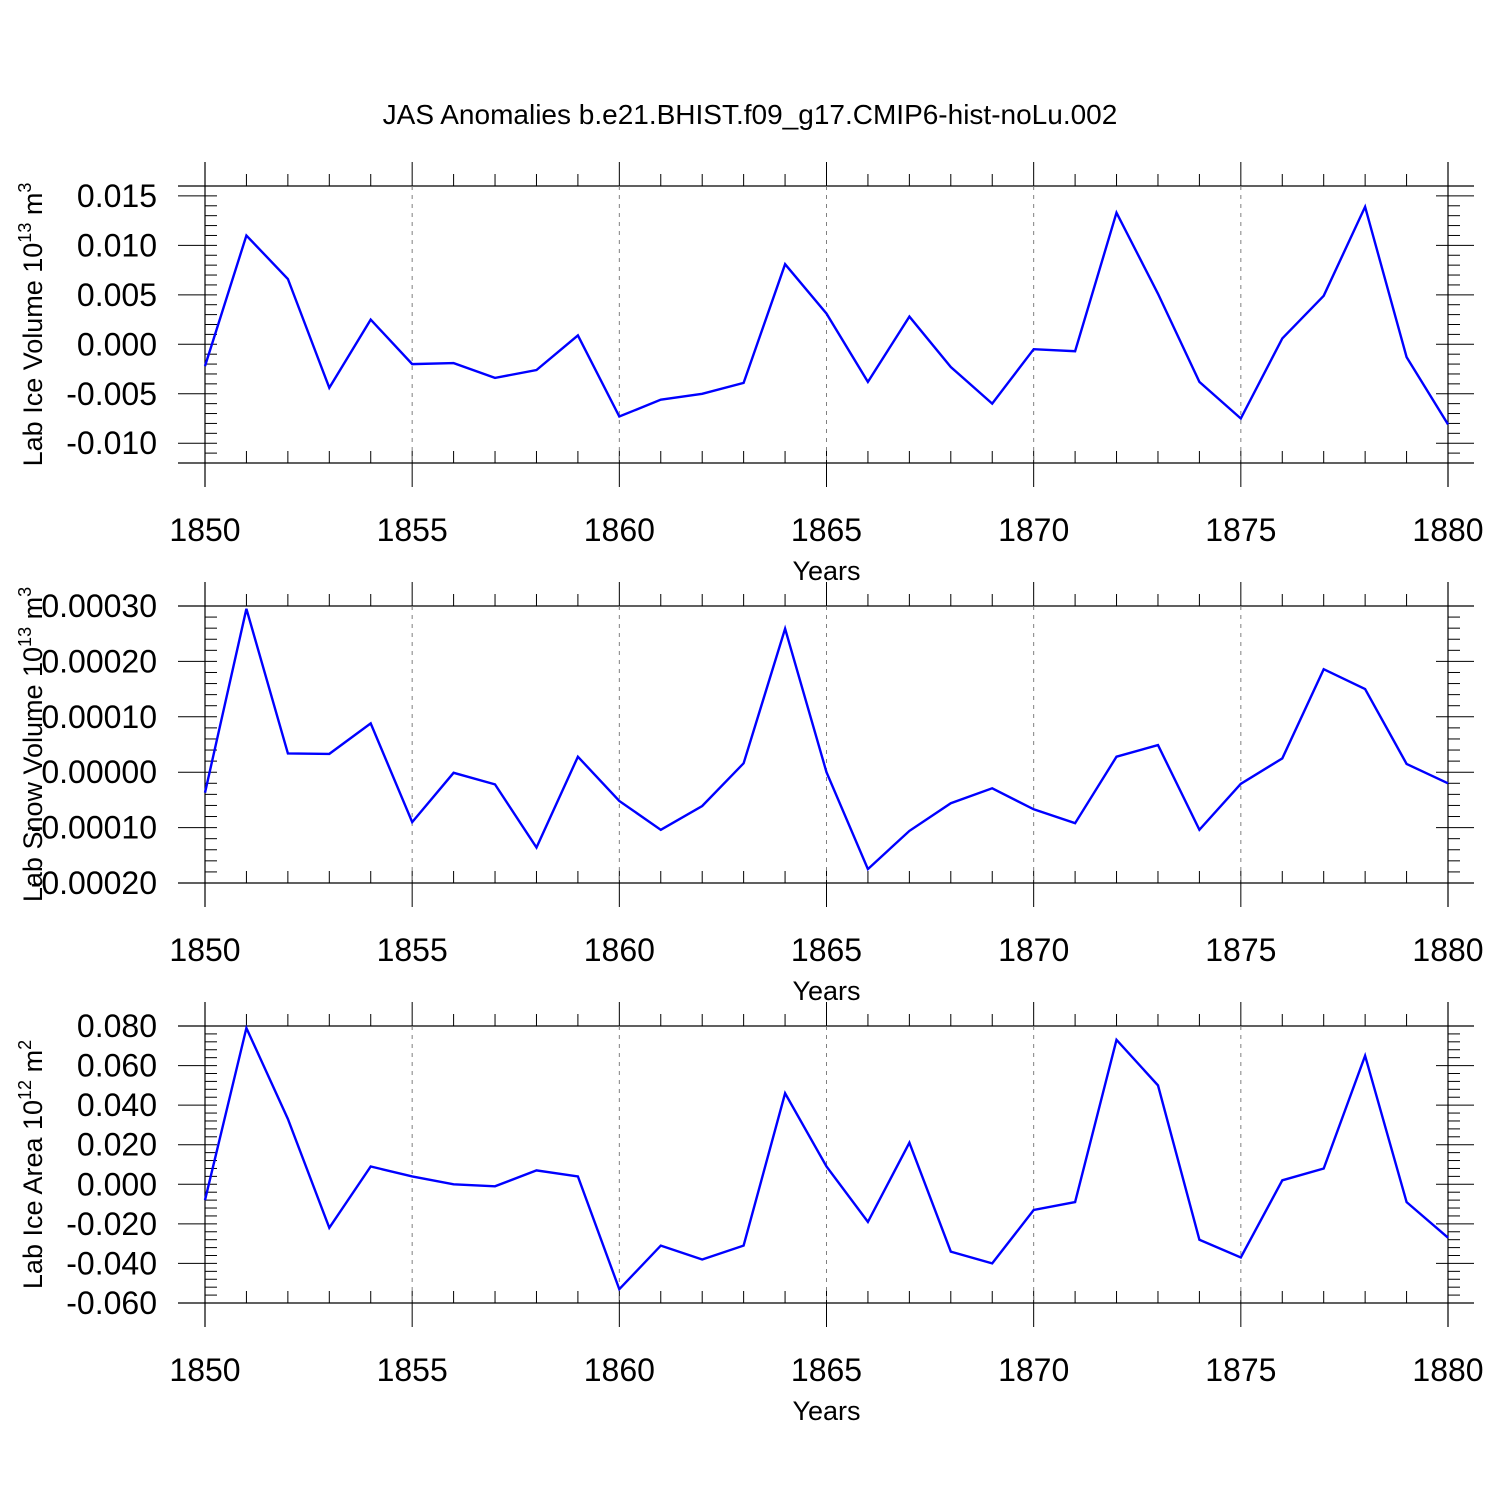 This screenshot has height=1500, width=1500. I want to click on y-tick-label: -0.005, so click(111, 394).